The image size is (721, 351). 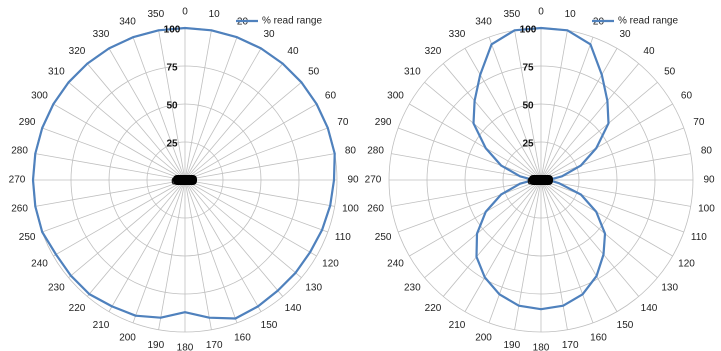 What do you see at coordinates (331, 96) in the screenshot?
I see `angle-tick-label: 60` at bounding box center [331, 96].